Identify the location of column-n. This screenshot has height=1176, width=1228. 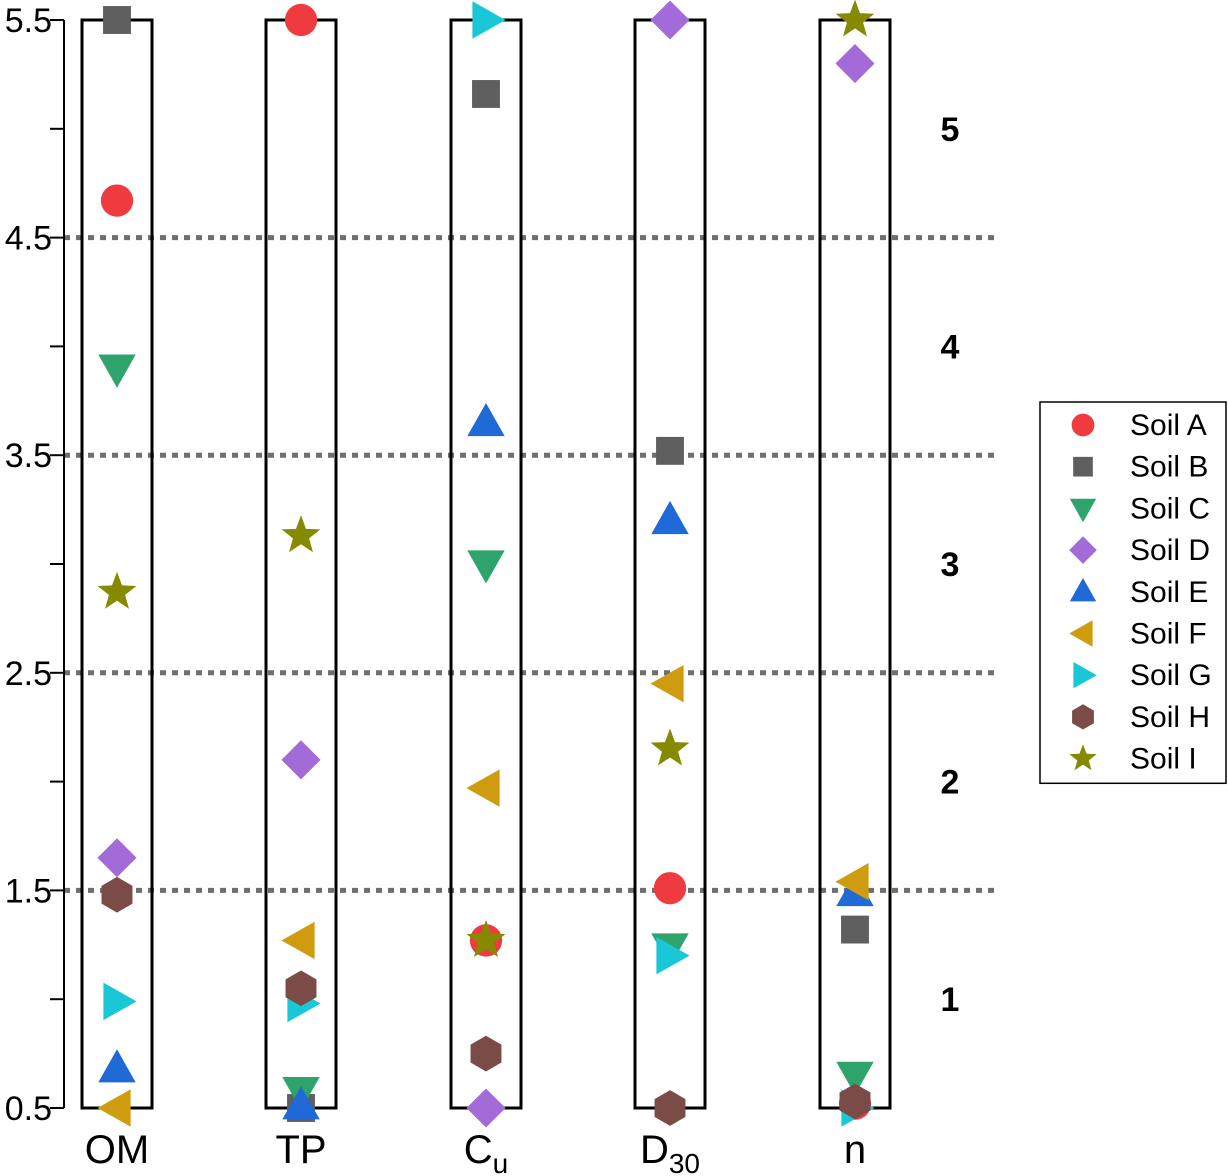
(855, 564).